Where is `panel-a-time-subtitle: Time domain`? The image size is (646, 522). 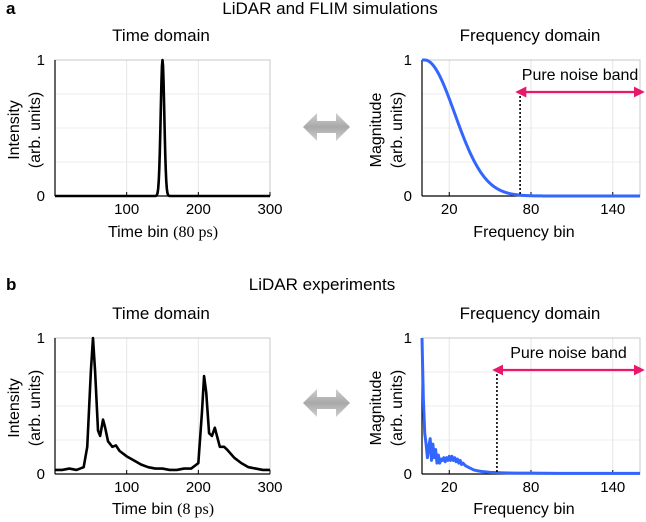
panel-a-time-subtitle: Time domain is located at coordinates (161, 35).